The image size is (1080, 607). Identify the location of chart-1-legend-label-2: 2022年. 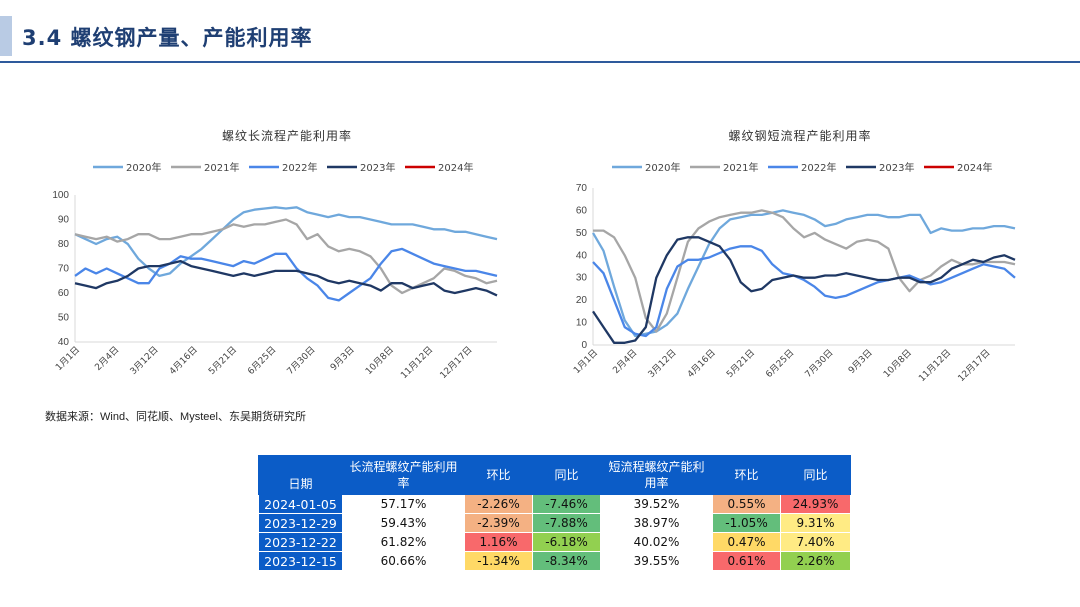
(818, 167).